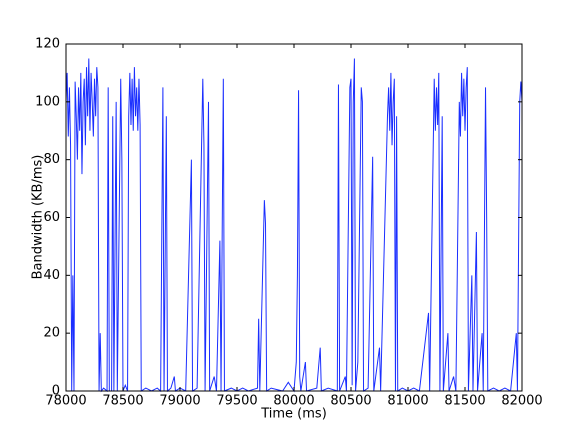 The width and height of the screenshot is (580, 435). I want to click on x-tick-label: 80500, so click(350, 401).